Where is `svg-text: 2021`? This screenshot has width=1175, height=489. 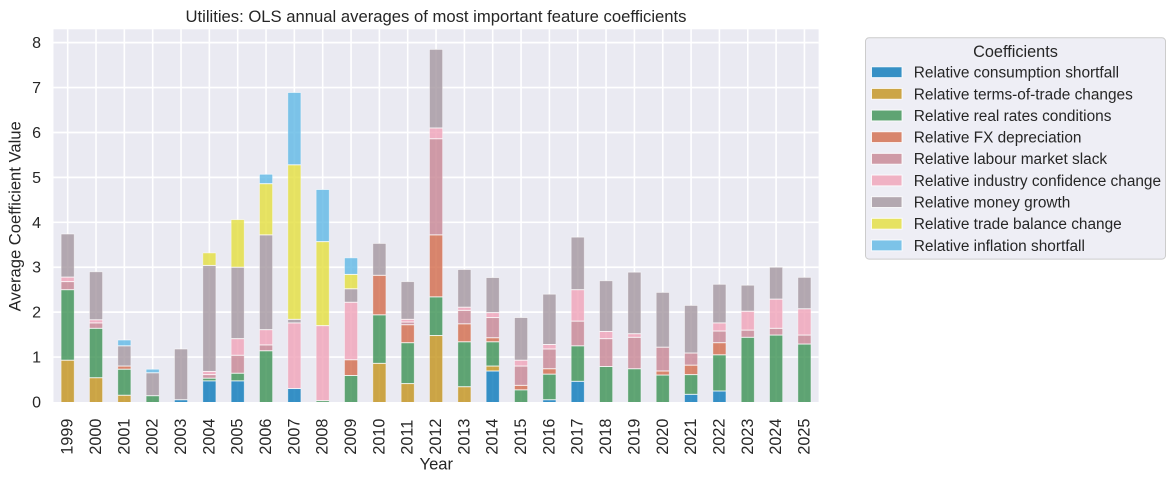 svg-text: 2021 is located at coordinates (691, 437).